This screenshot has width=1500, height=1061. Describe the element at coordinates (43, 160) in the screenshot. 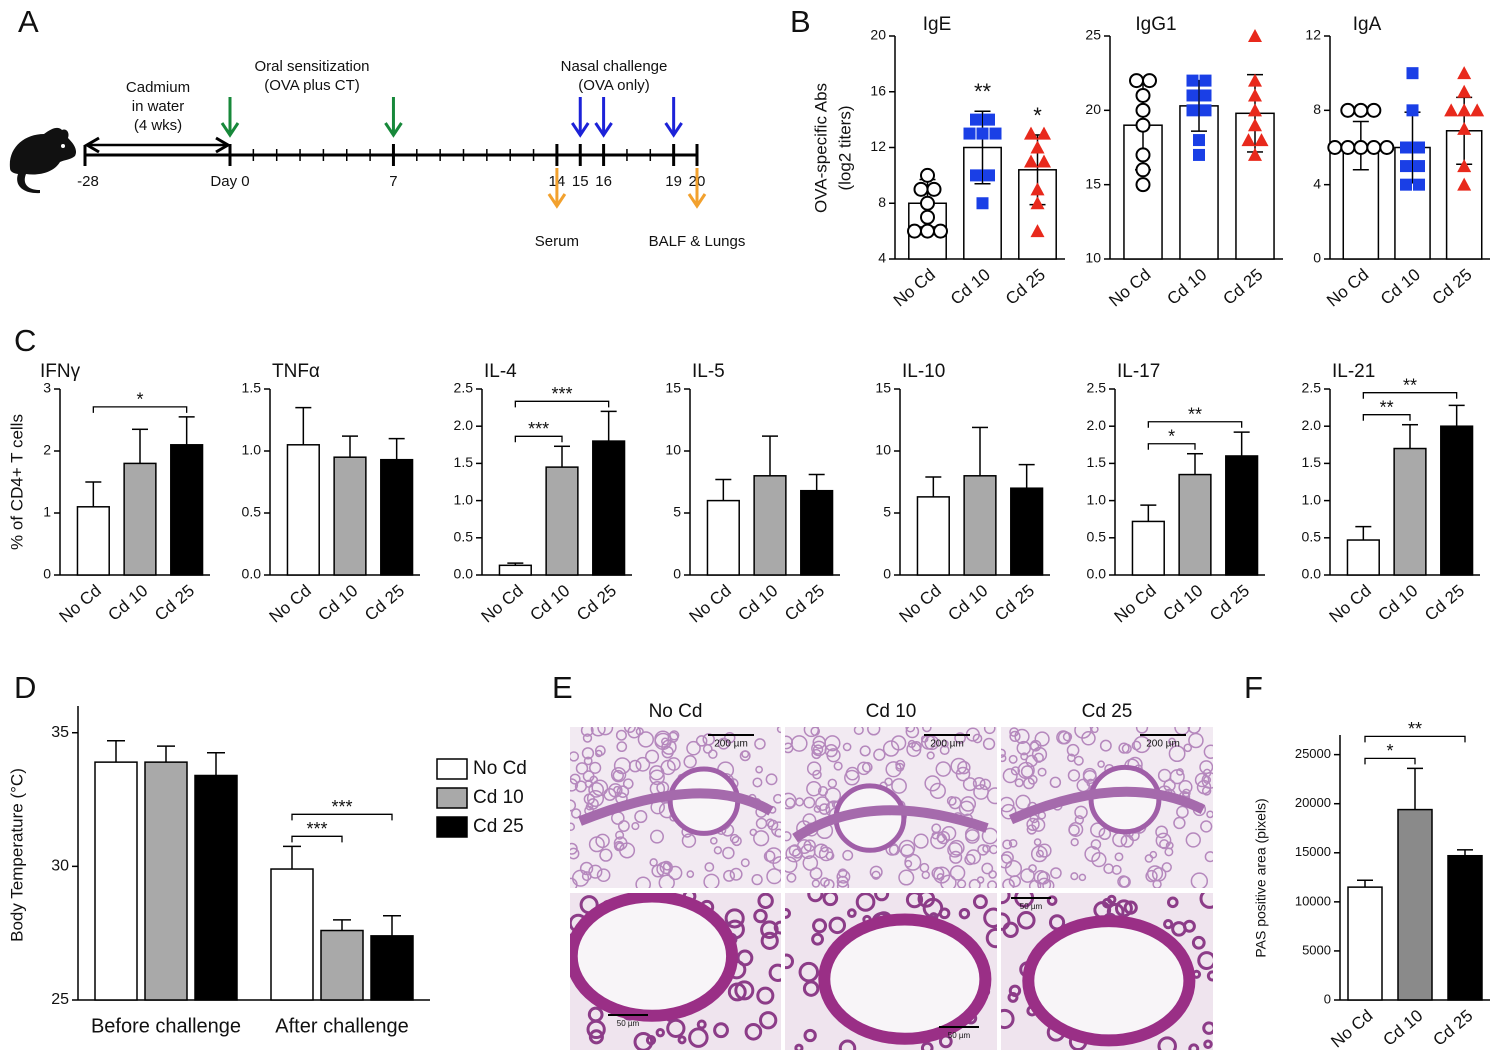

I see `mouse-icon` at that location.